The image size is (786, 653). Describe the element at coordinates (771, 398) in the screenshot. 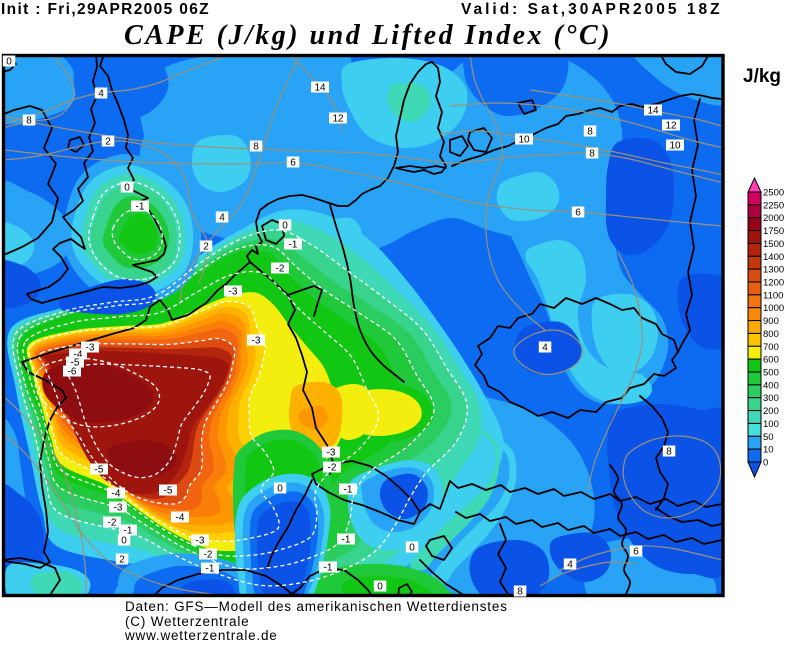

I see `svg-text: 300` at that location.